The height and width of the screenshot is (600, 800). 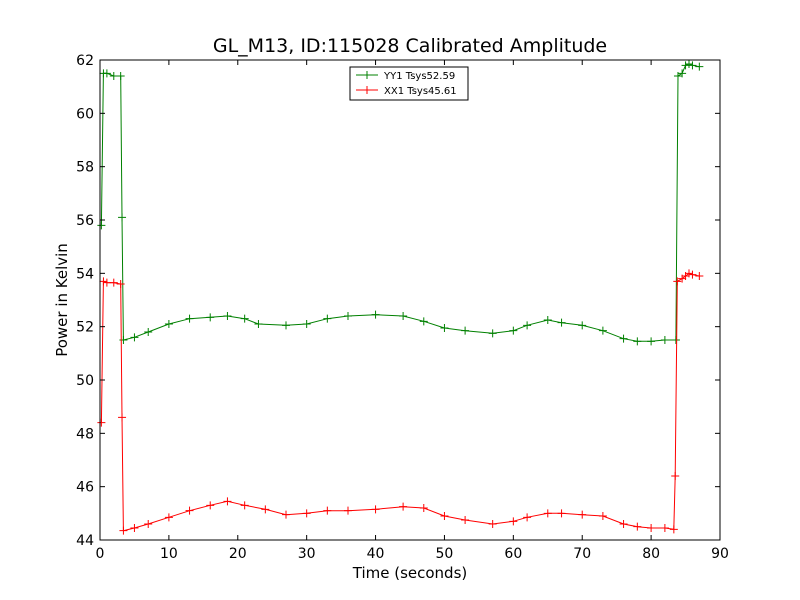 I want to click on x-tick-label: 80, so click(x=651, y=554).